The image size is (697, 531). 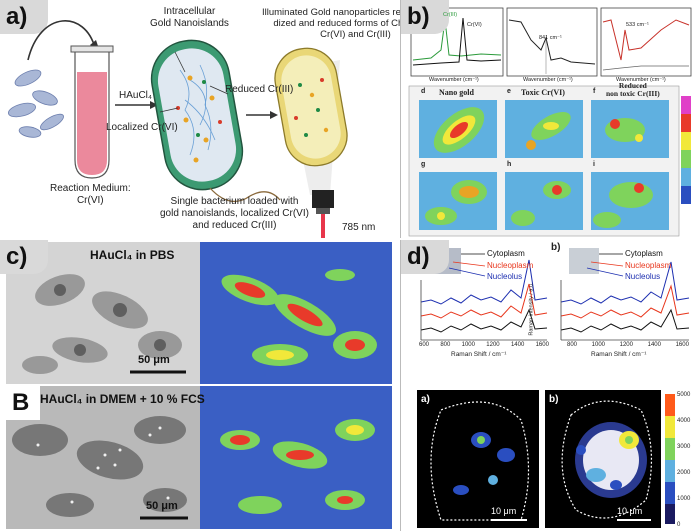 What do you see at coordinates (683, 460) in the screenshot?
I see `colorbar-ticks: 5000 4000 3000 2000 1000 0` at bounding box center [683, 460].